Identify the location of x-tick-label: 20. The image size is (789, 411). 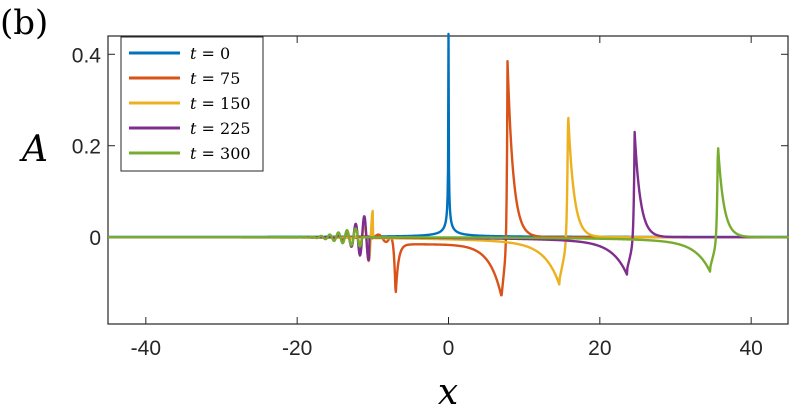
(599, 348).